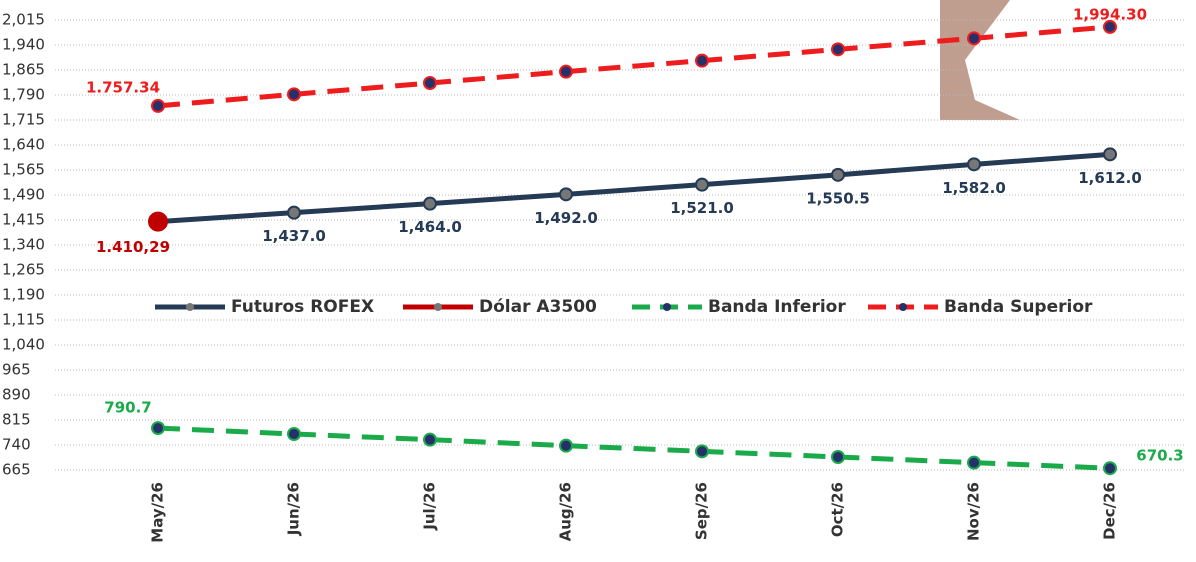 The height and width of the screenshot is (562, 1196). What do you see at coordinates (838, 198) in the screenshot?
I see `data-label: 1,550.5` at bounding box center [838, 198].